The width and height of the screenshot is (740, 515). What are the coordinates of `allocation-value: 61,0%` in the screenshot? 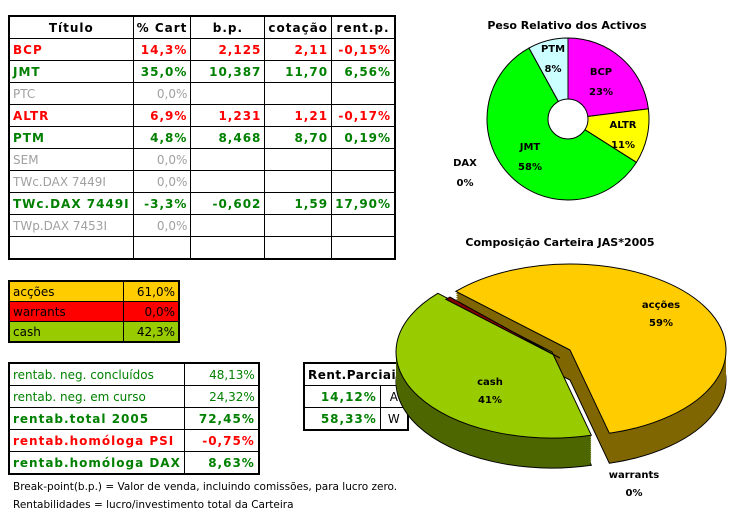 It's located at (151, 291).